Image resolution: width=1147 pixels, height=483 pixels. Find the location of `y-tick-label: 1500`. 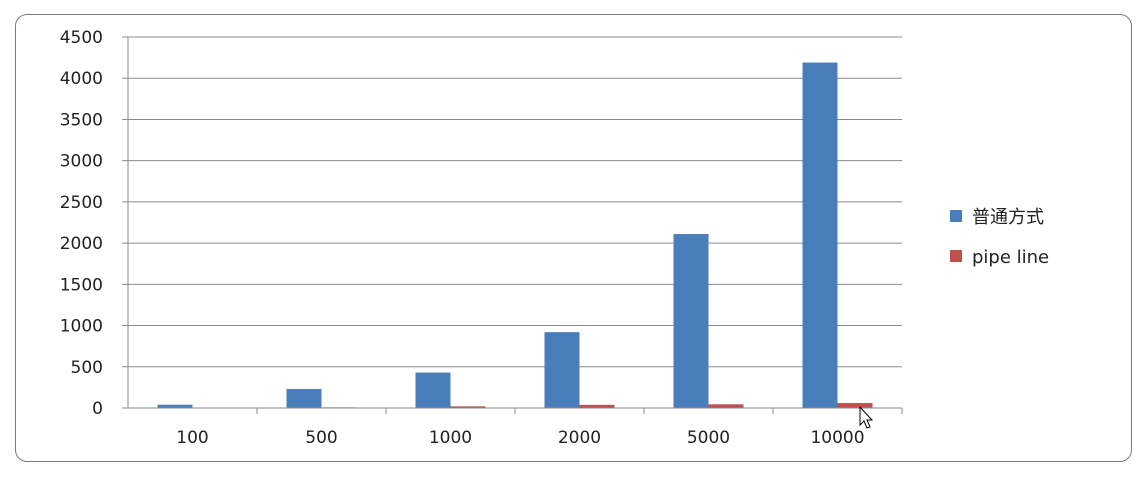

y-tick-label: 1500 is located at coordinates (81, 285).